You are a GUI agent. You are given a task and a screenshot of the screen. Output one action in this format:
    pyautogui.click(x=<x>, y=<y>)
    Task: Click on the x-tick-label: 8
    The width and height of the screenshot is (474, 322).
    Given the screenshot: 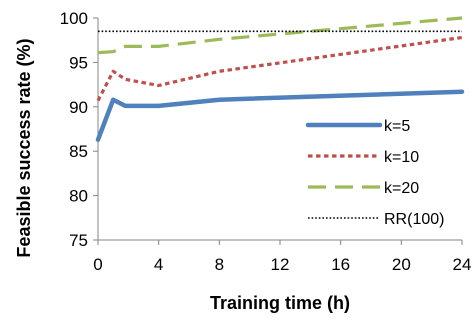 What is the action you would take?
    pyautogui.click(x=219, y=264)
    